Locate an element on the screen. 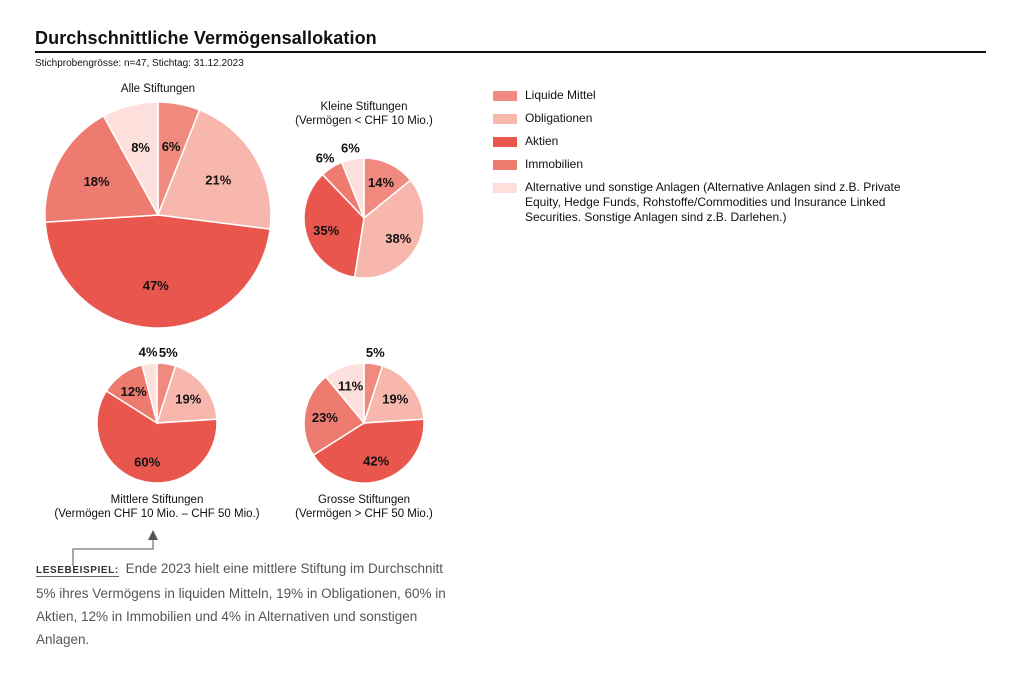 The image size is (1024, 673). legend-swatch-alternative is located at coordinates (505, 188).